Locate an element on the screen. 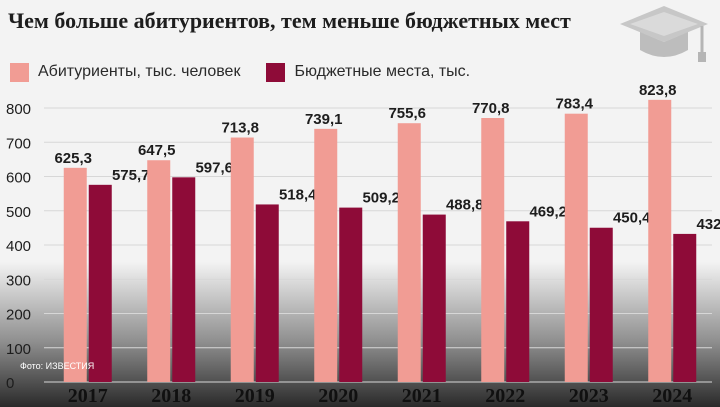 Image resolution: width=720 pixels, height=407 pixels. x-tick-label: 2018 is located at coordinates (171, 396).